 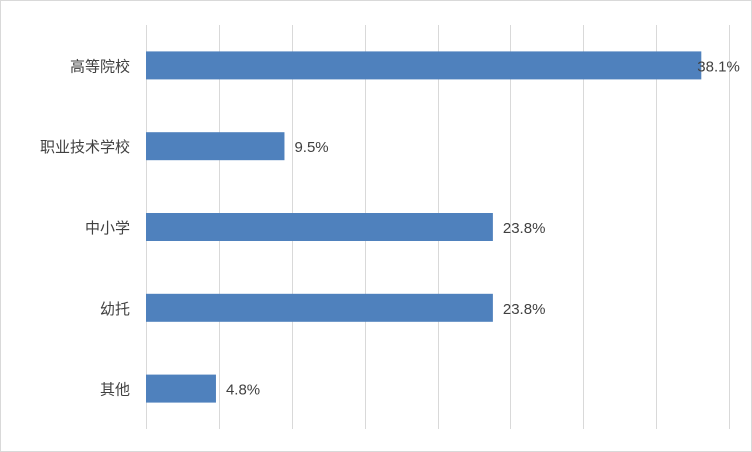 I want to click on category-label: 其他, so click(x=115, y=390).